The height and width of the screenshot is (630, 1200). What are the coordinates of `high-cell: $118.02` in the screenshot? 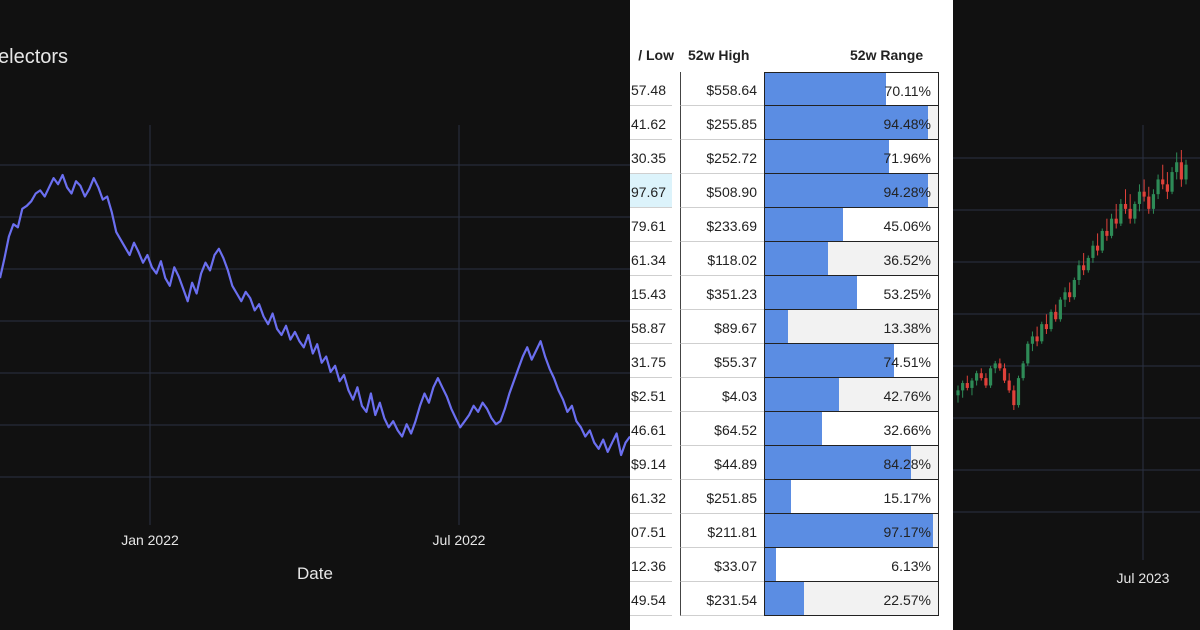 It's located at (722, 259).